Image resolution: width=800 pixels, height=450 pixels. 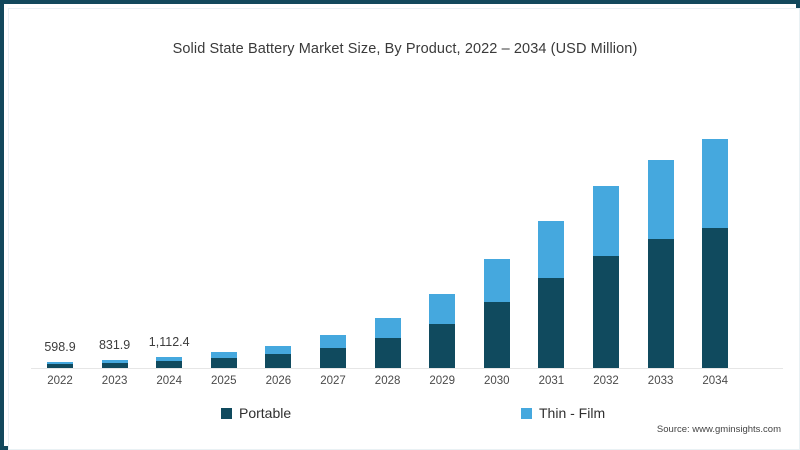 I want to click on bar-column-2024, so click(x=169, y=362).